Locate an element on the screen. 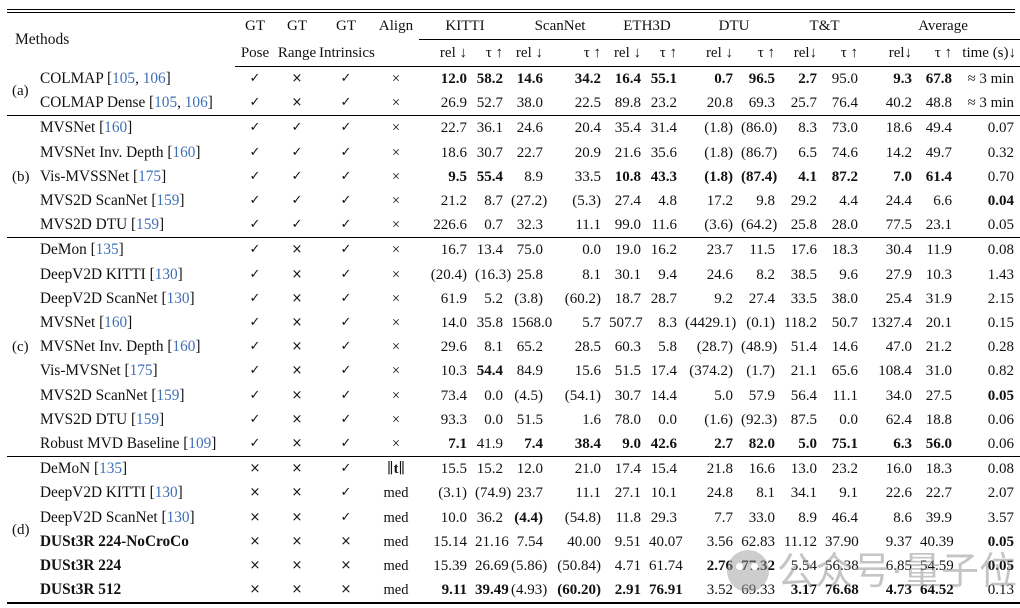 The height and width of the screenshot is (608, 1020). cell-eth3d-tau: 55.1 is located at coordinates (664, 79).